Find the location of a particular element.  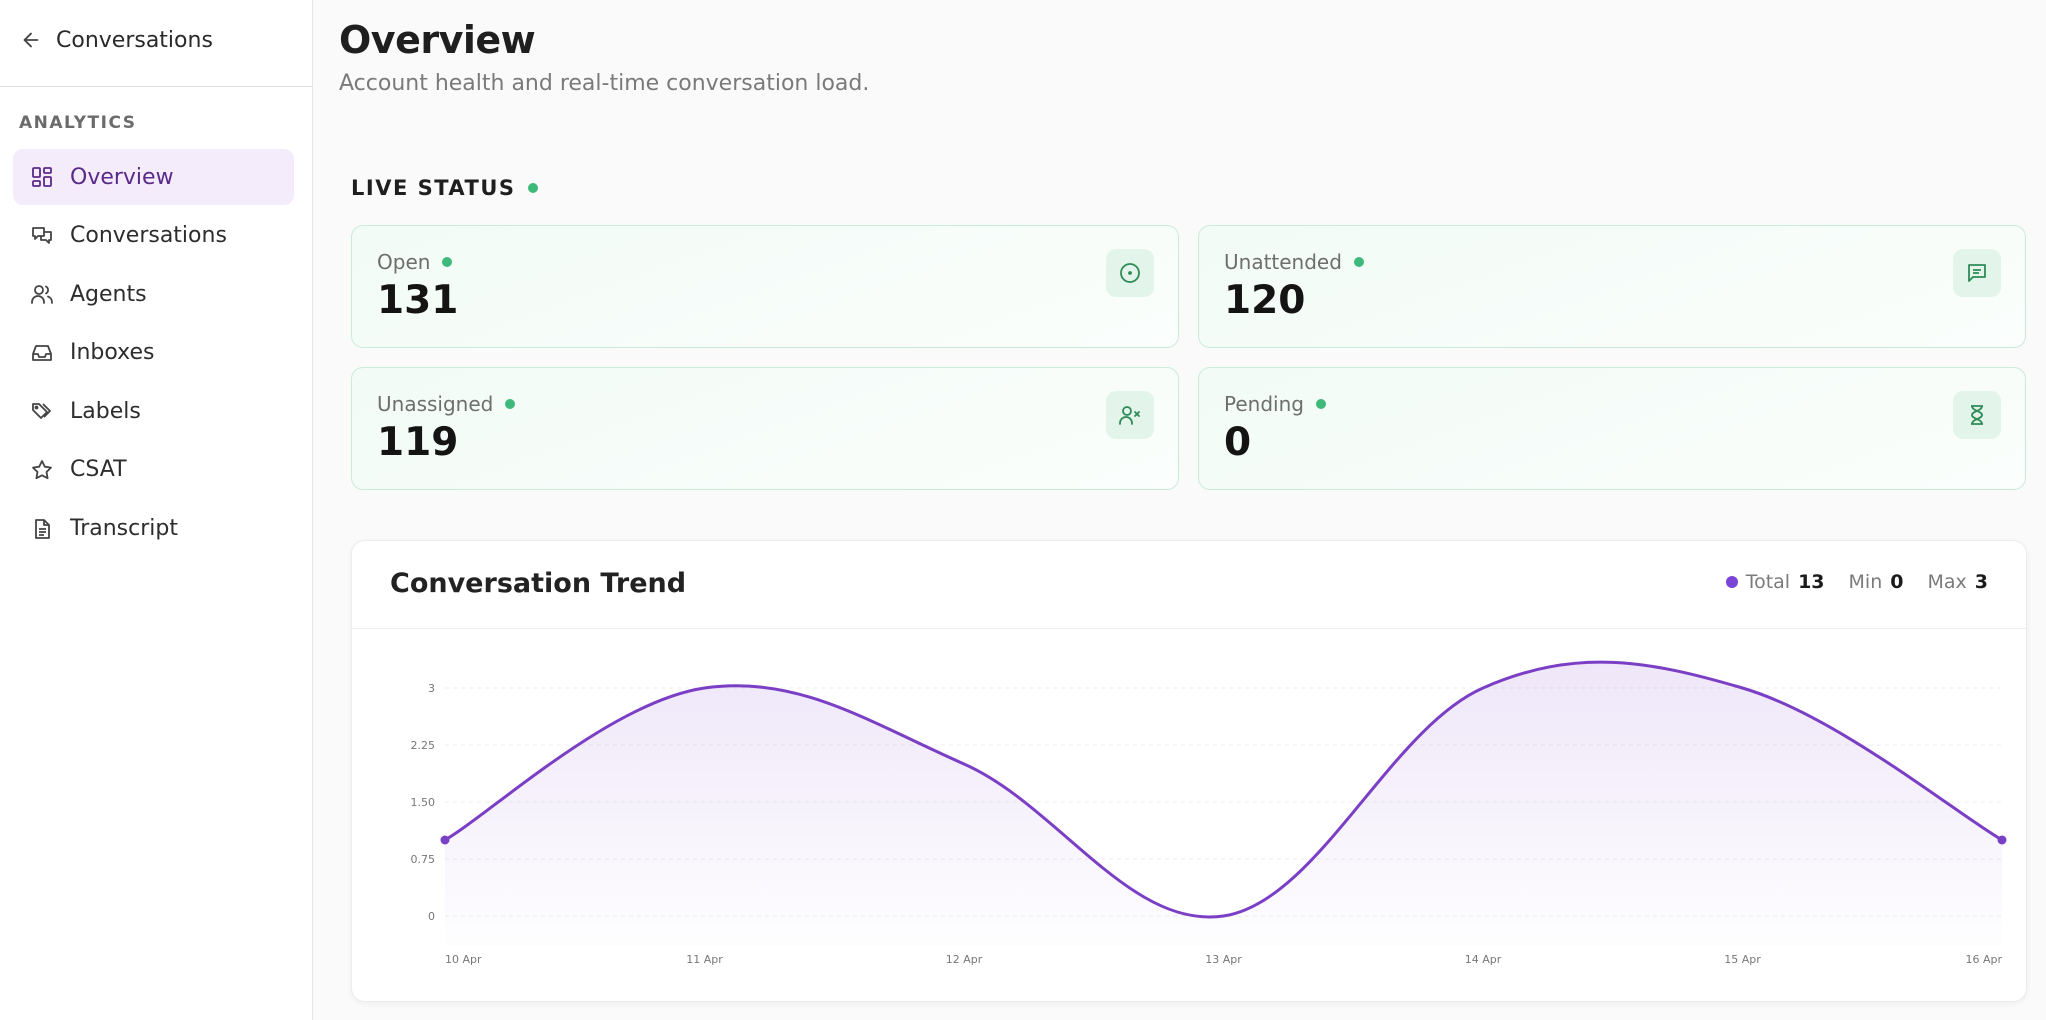

dashboard-icon is located at coordinates (42, 177).